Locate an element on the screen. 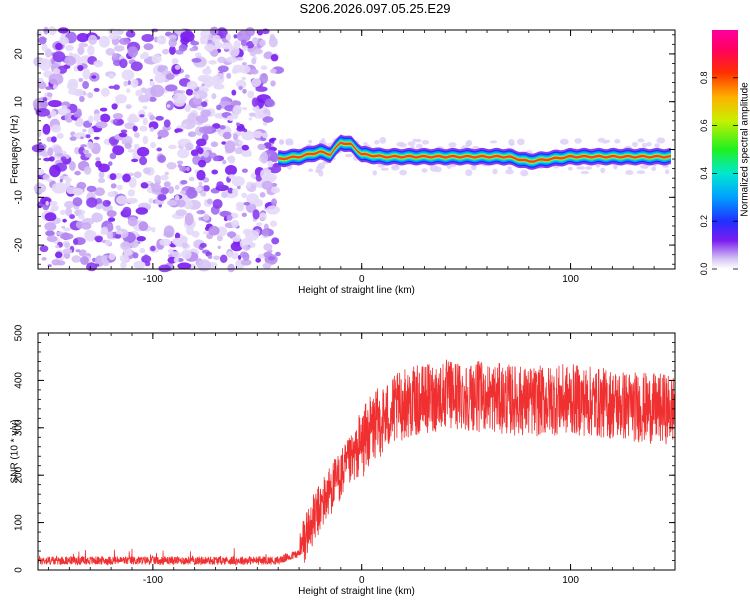  y-tick-label: 0 is located at coordinates (19, 149).